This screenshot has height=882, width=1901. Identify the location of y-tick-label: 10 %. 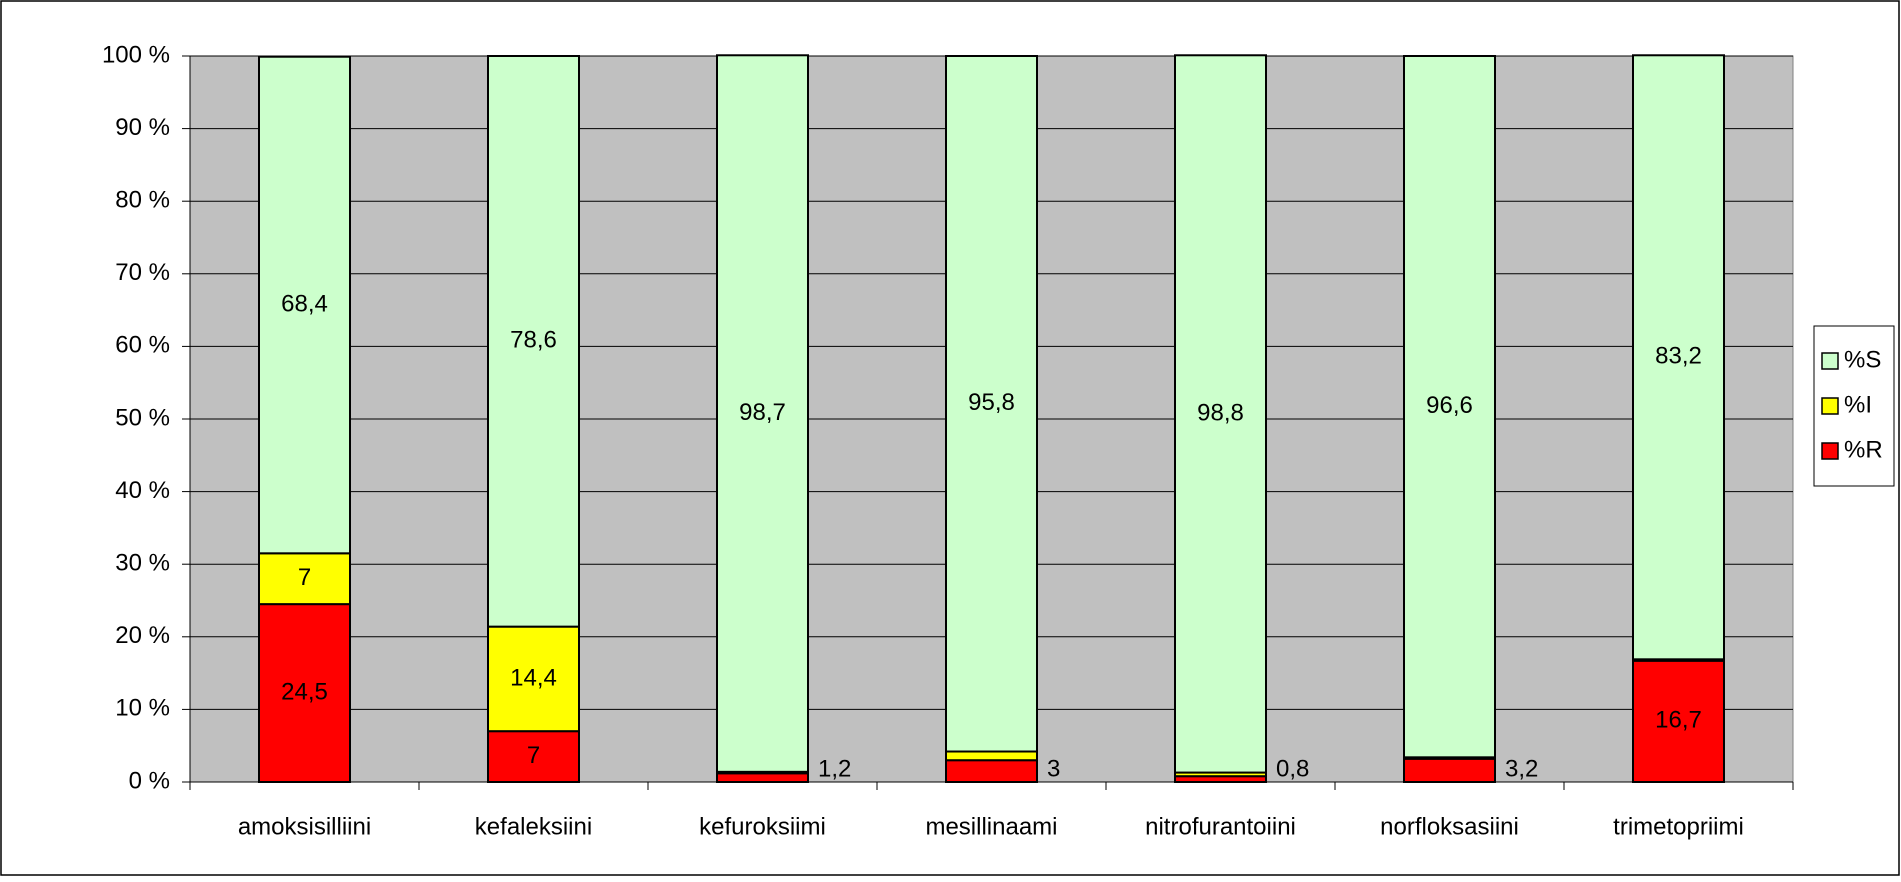
(142, 708).